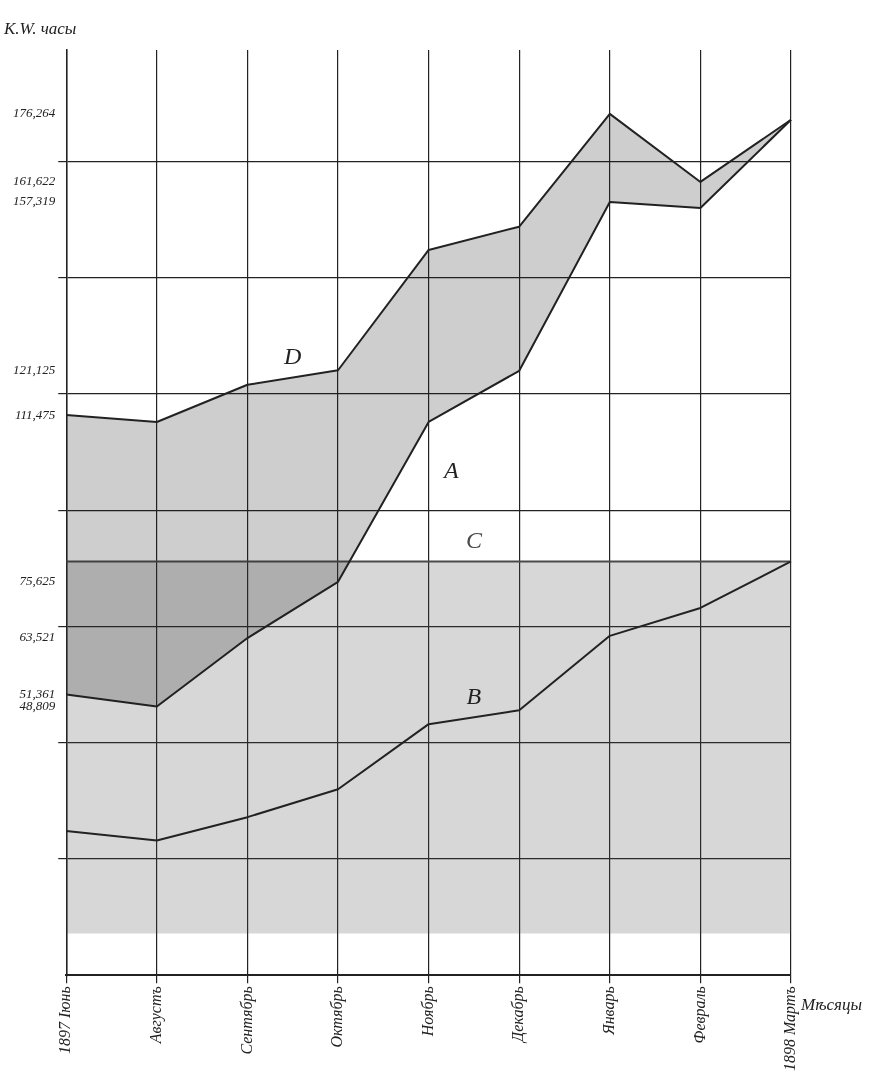  What do you see at coordinates (790, 1028) in the screenshot?
I see `x-tick-label: 1898 Мартъ` at bounding box center [790, 1028].